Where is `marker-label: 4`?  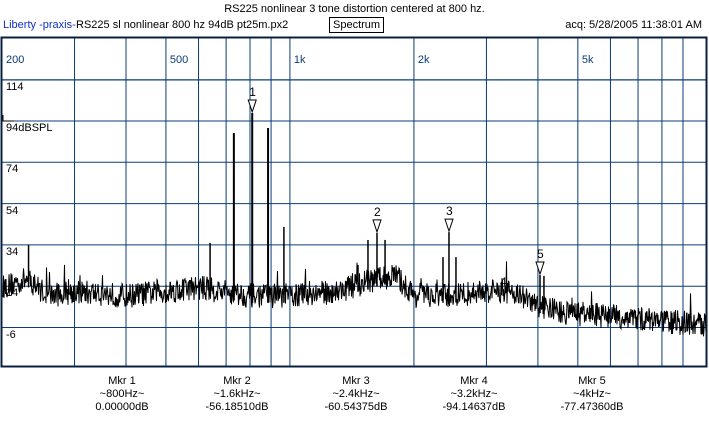 marker-label: 4 is located at coordinates (503, 282).